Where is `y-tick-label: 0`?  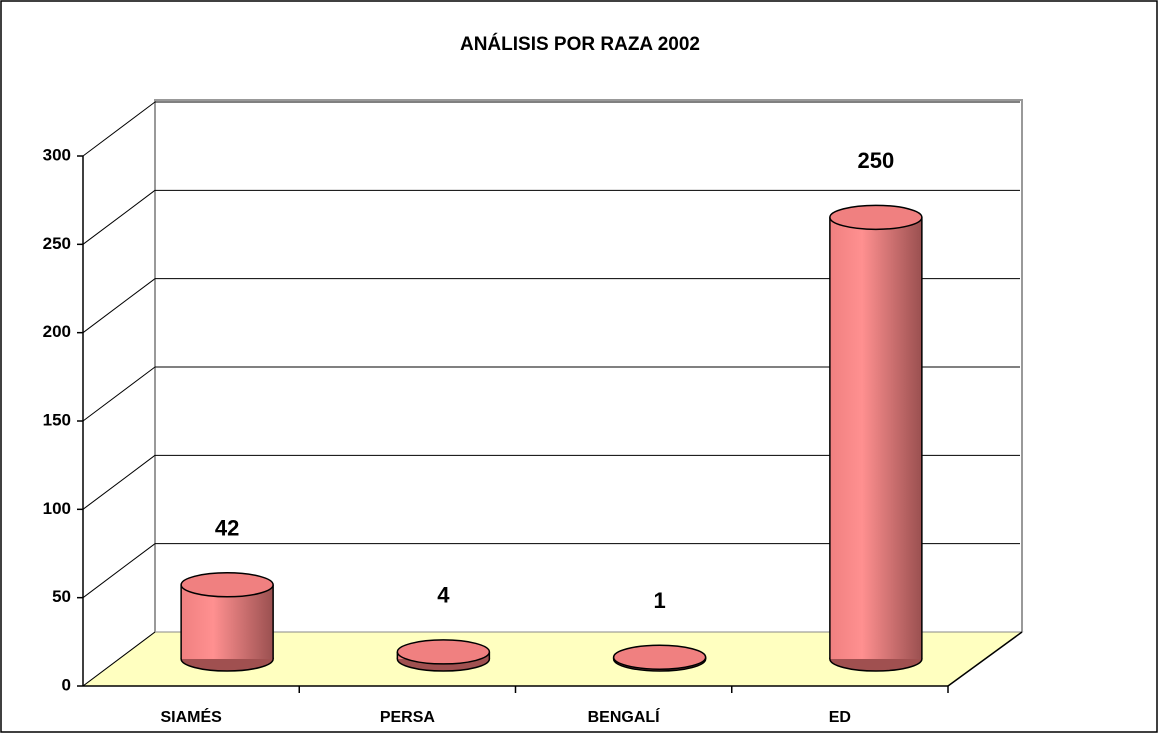 y-tick-label: 0 is located at coordinates (66, 684).